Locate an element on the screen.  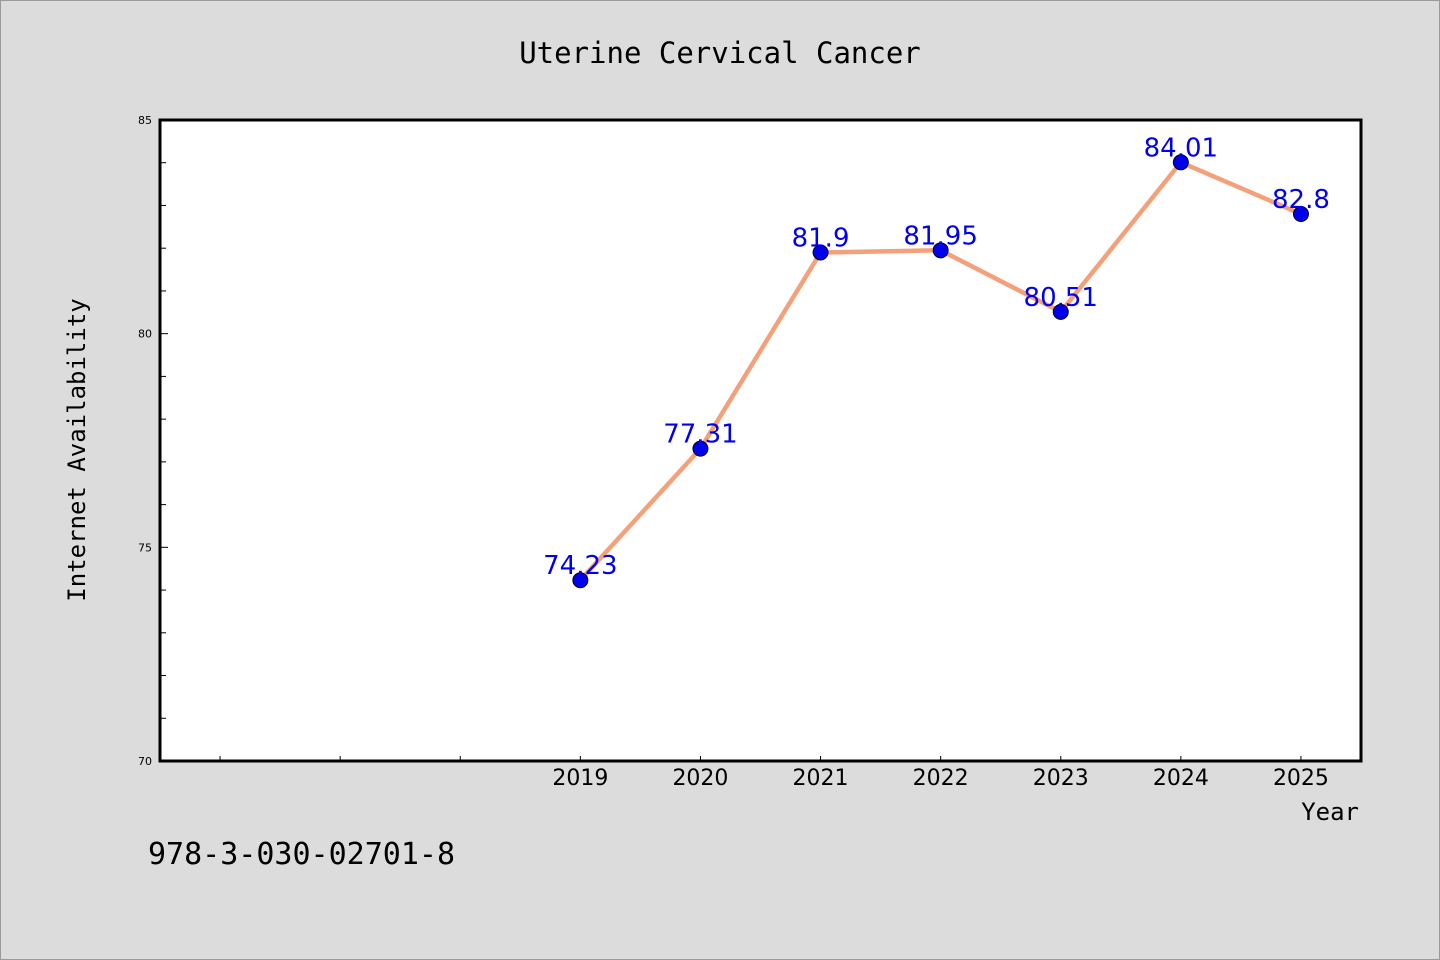
y-axis: 70 75 80 85 is located at coordinates (153, 441).